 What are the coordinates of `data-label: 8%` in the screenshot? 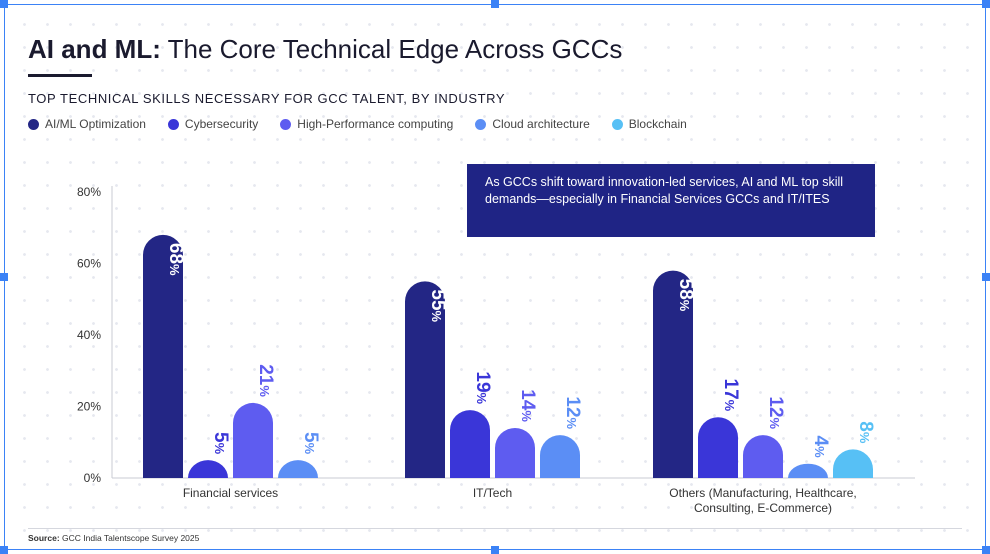 It's located at (865, 432).